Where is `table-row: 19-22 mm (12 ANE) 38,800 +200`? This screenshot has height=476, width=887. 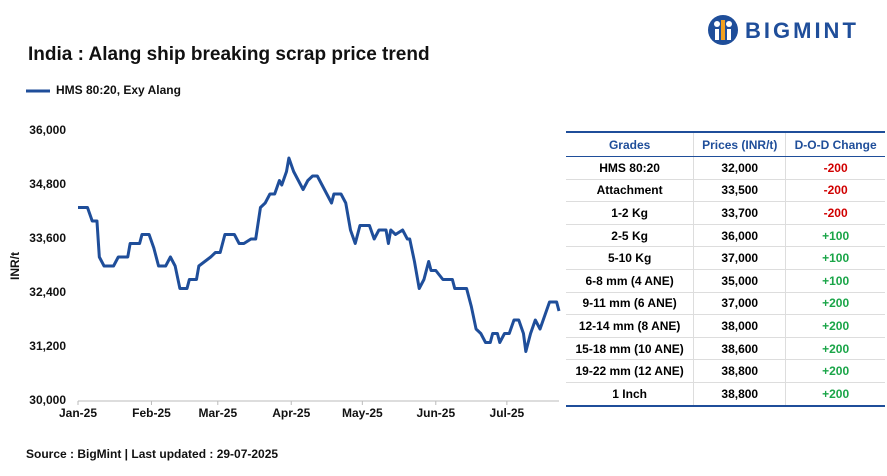 table-row: 19-22 mm (12 ANE) 38,800 +200 is located at coordinates (725, 371).